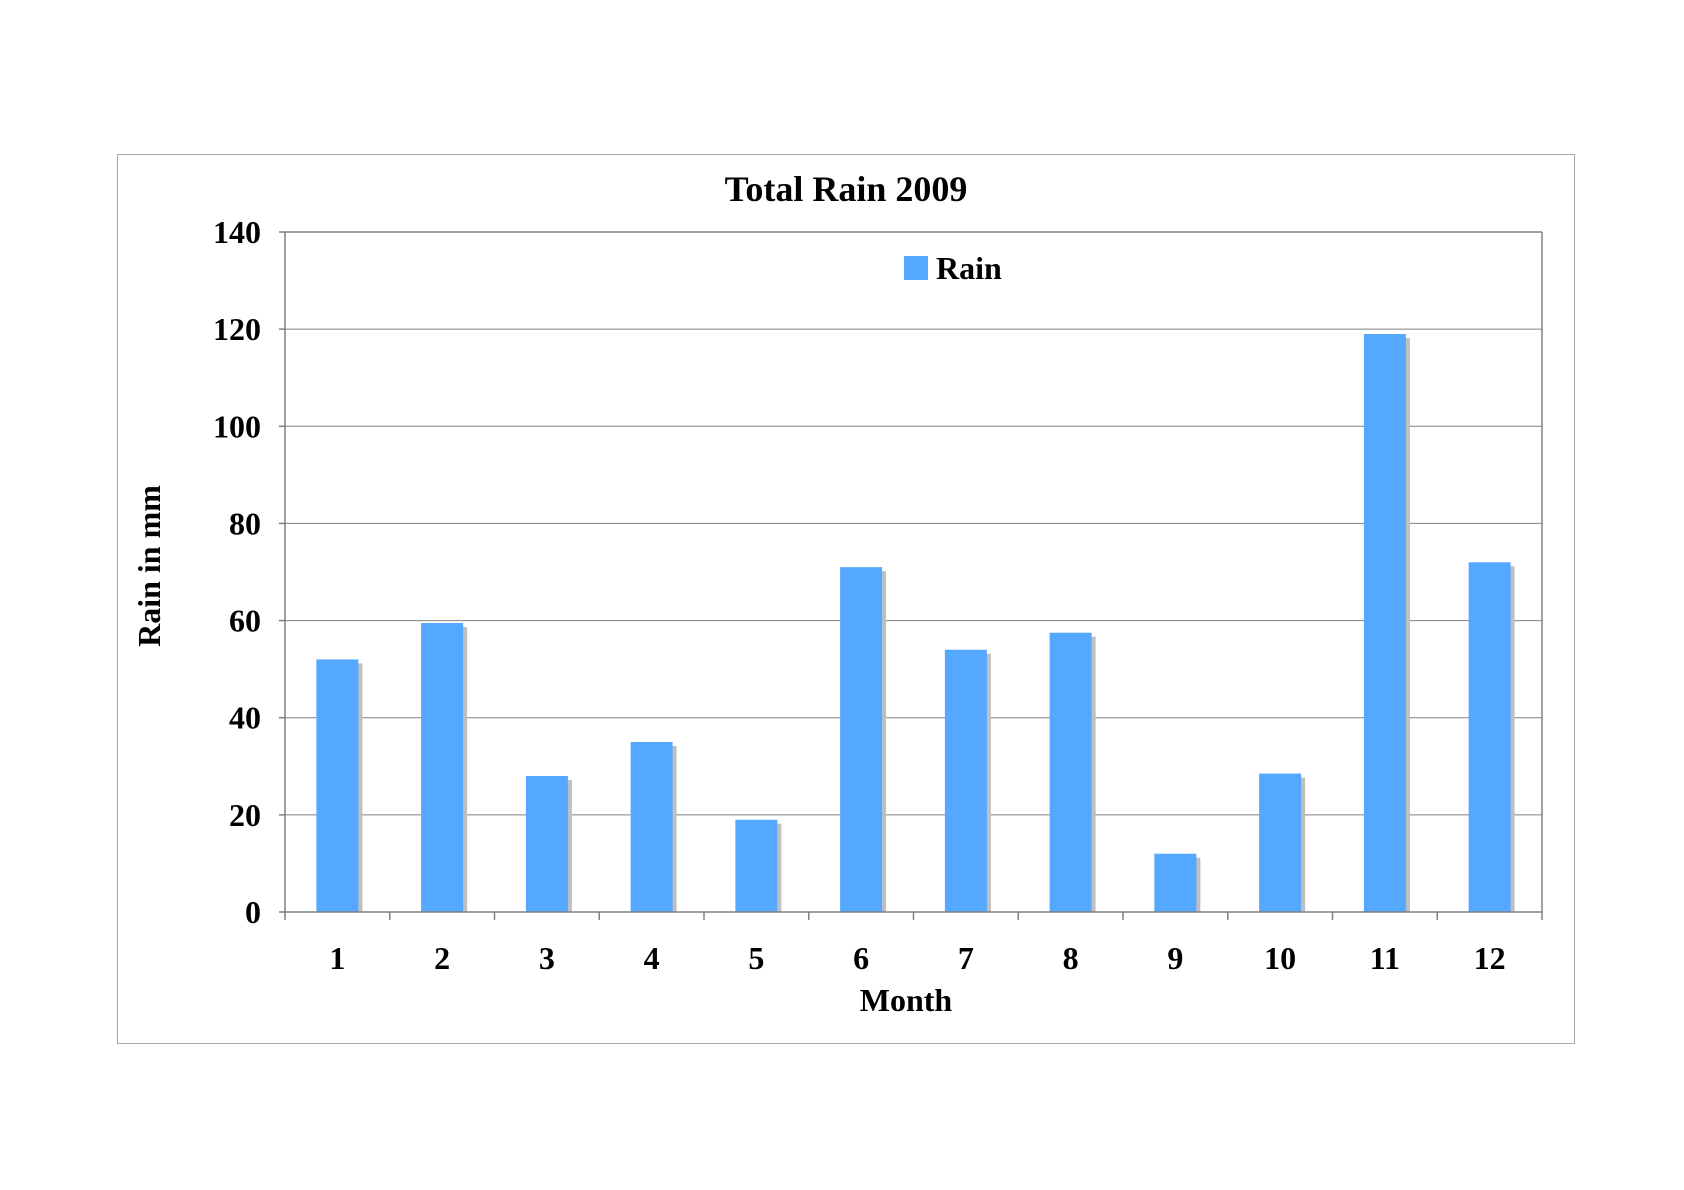  Describe the element at coordinates (337, 958) in the screenshot. I see `x-tick-label: 1` at that location.